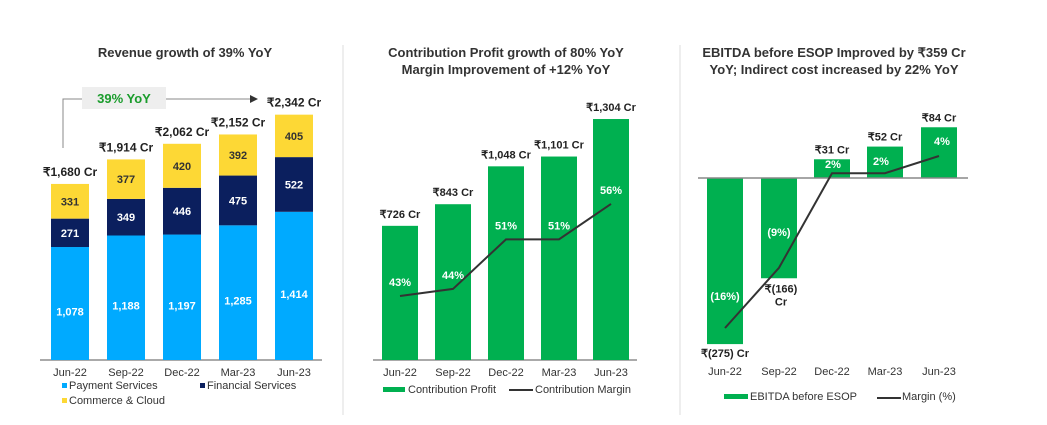 The width and height of the screenshot is (1047, 425). Describe the element at coordinates (725, 354) in the screenshot. I see `bar-label: ₹(275) Cr` at that location.